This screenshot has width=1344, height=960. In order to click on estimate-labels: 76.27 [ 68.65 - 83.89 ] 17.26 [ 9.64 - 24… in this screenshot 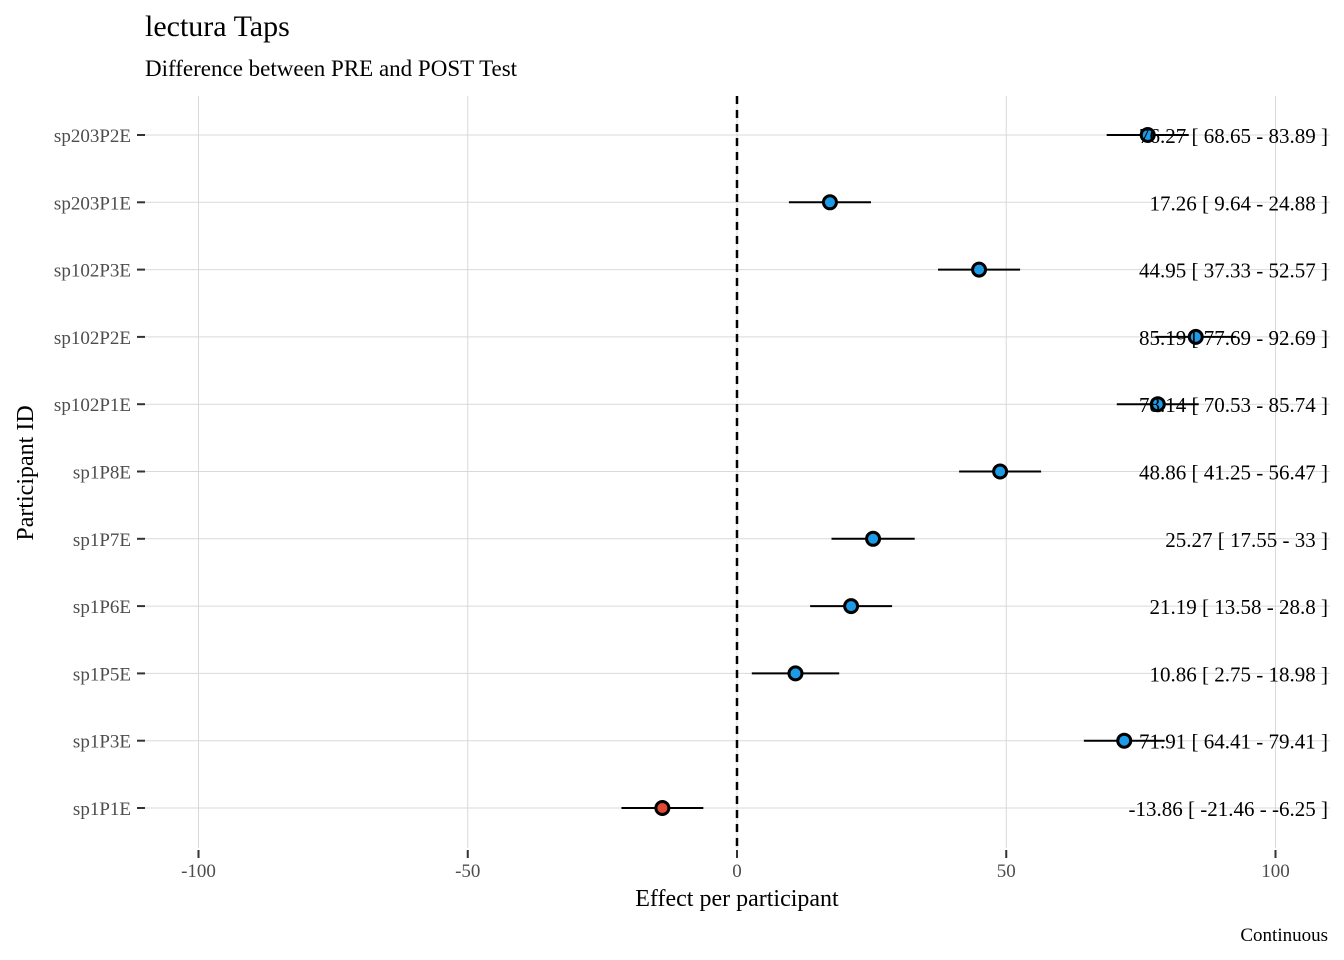, I will do `click(1228, 472)`.